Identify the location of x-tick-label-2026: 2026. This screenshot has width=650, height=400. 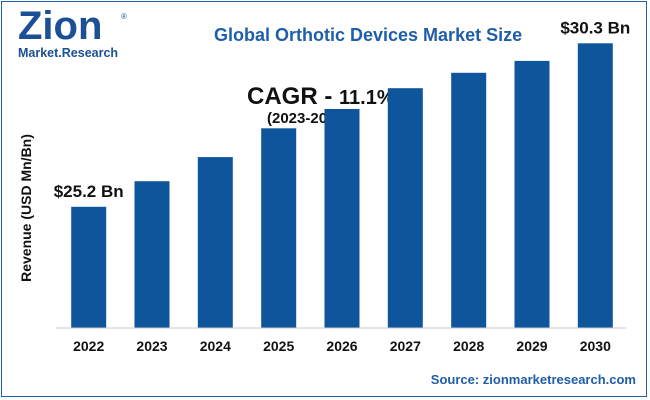
(341, 346).